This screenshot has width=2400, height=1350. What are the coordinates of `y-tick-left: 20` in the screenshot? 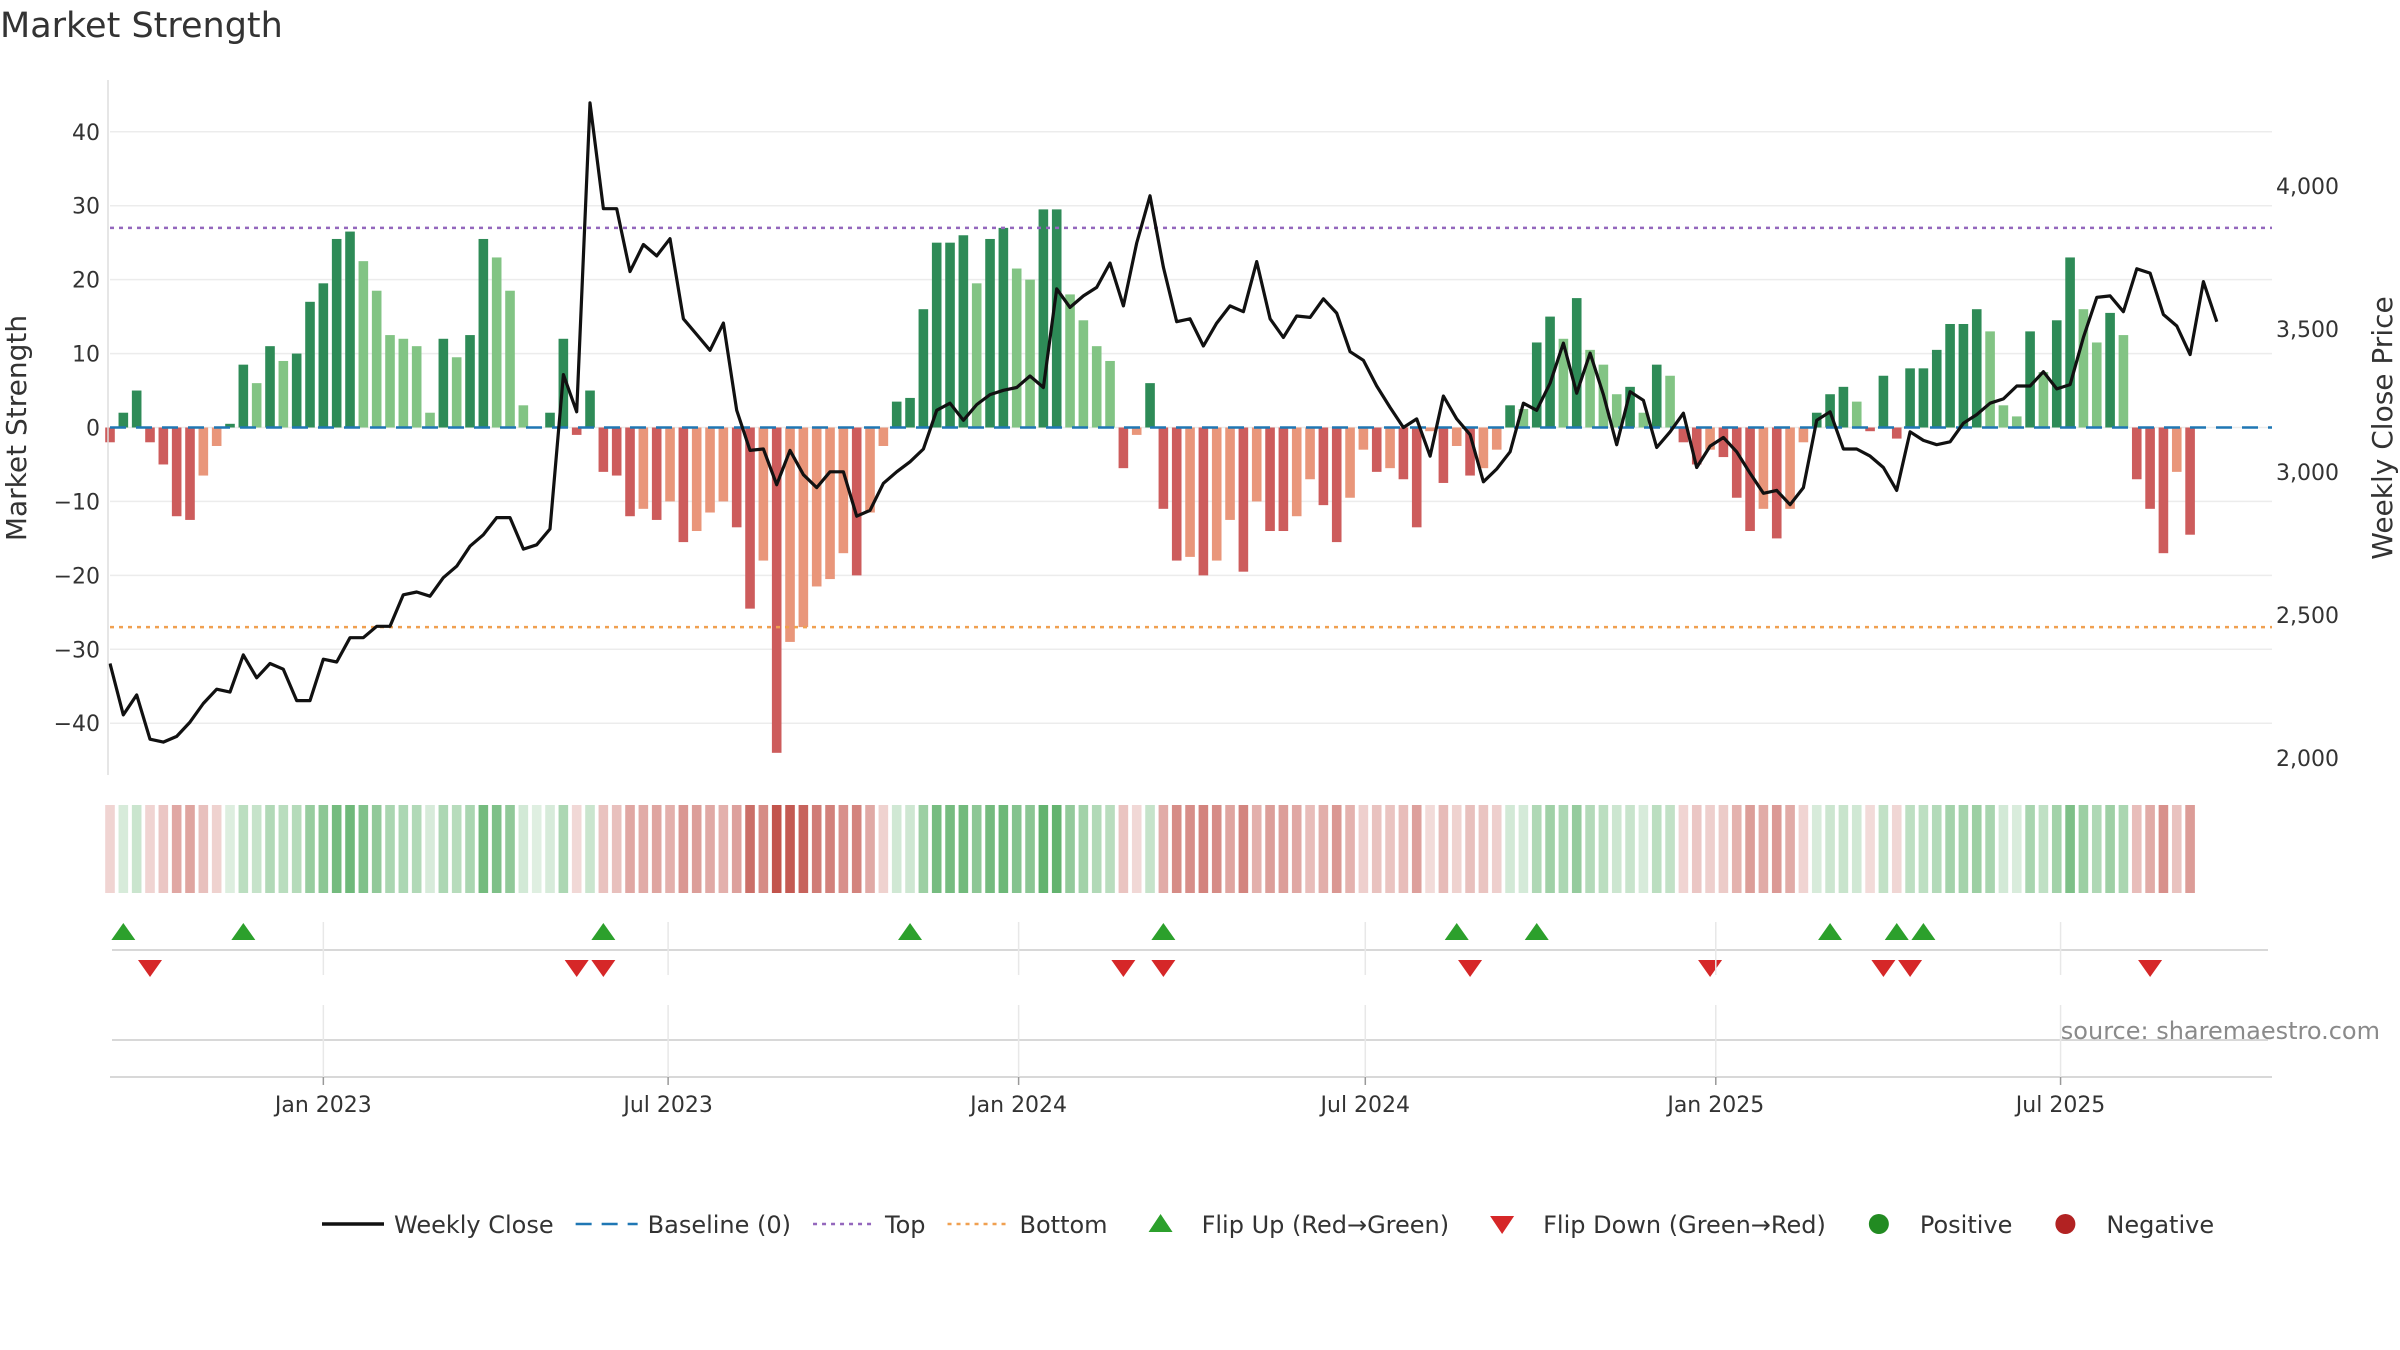 It's located at (86, 281).